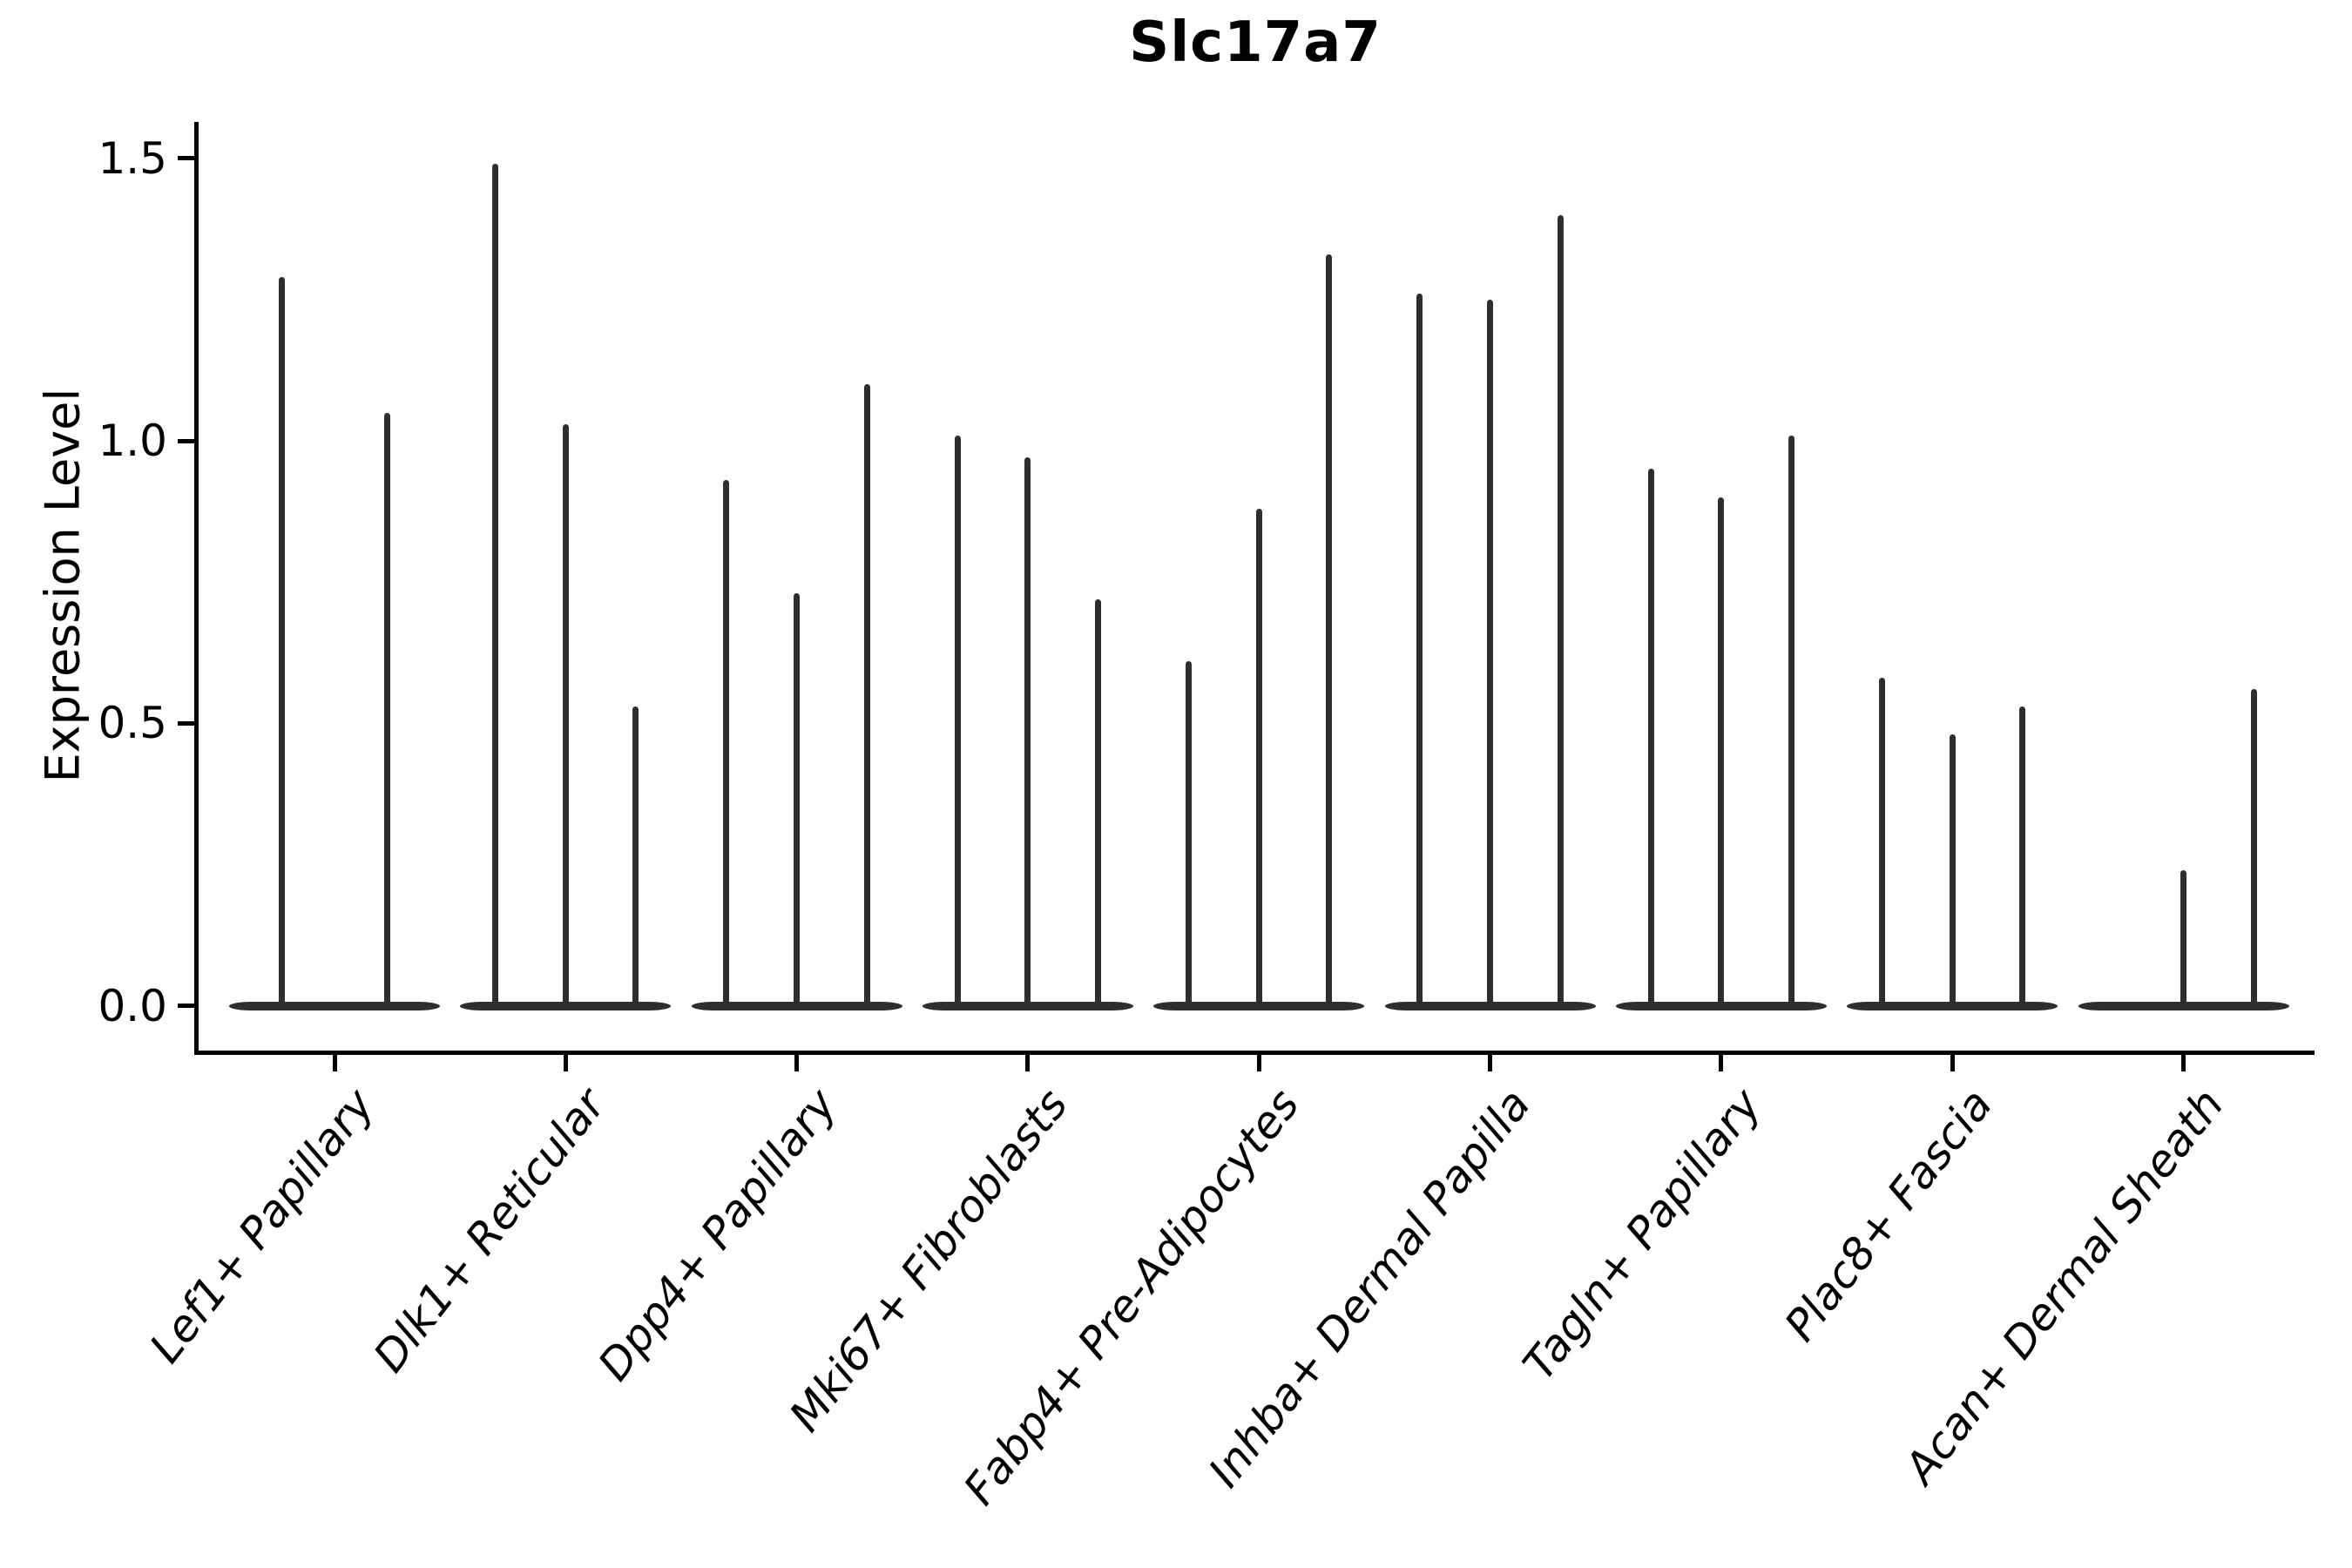  Describe the element at coordinates (1254, 1053) in the screenshot. I see `x-axis-spine` at that location.